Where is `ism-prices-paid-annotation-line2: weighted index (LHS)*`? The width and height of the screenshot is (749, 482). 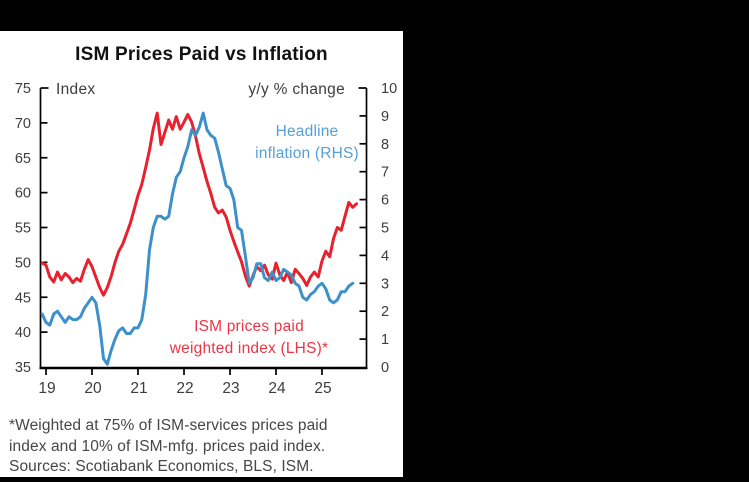
ism-prices-paid-annotation-line2: weighted index (LHS)* is located at coordinates (249, 348).